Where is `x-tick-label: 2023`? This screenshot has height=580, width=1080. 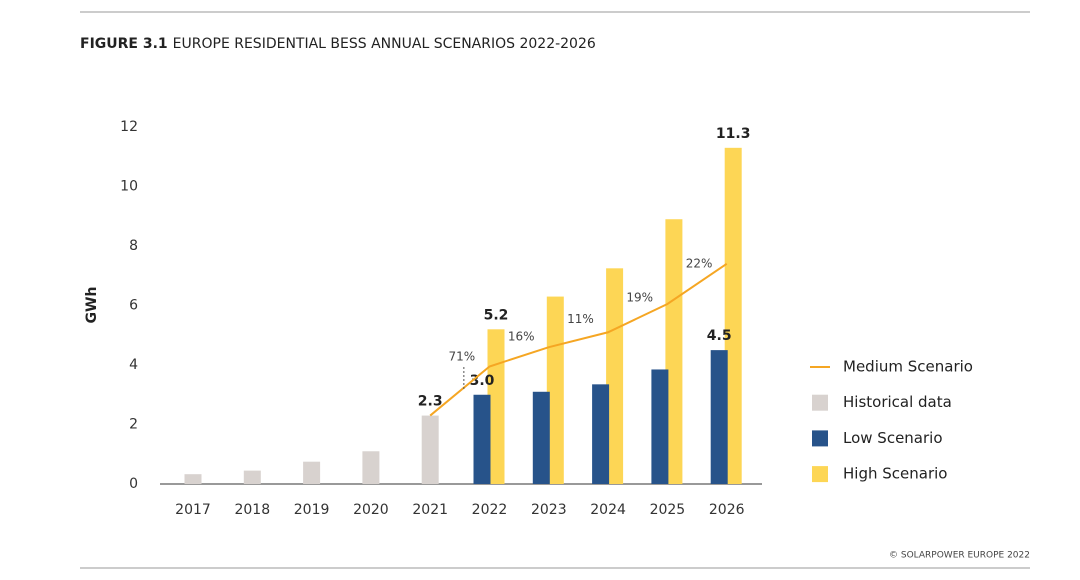 x-tick-label: 2023 is located at coordinates (549, 510).